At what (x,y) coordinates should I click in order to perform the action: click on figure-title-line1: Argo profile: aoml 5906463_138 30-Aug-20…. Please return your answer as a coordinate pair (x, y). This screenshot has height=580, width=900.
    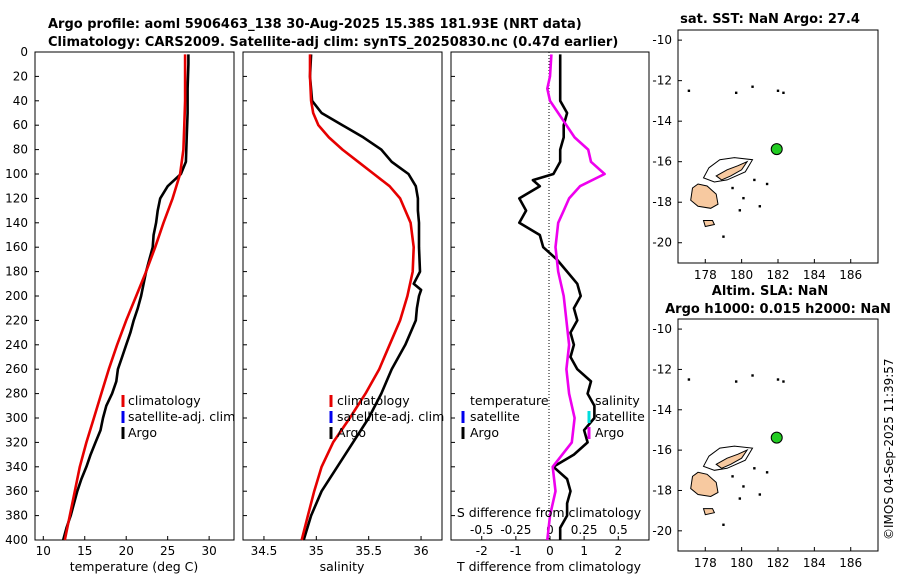
    Looking at the image, I should click on (315, 24).